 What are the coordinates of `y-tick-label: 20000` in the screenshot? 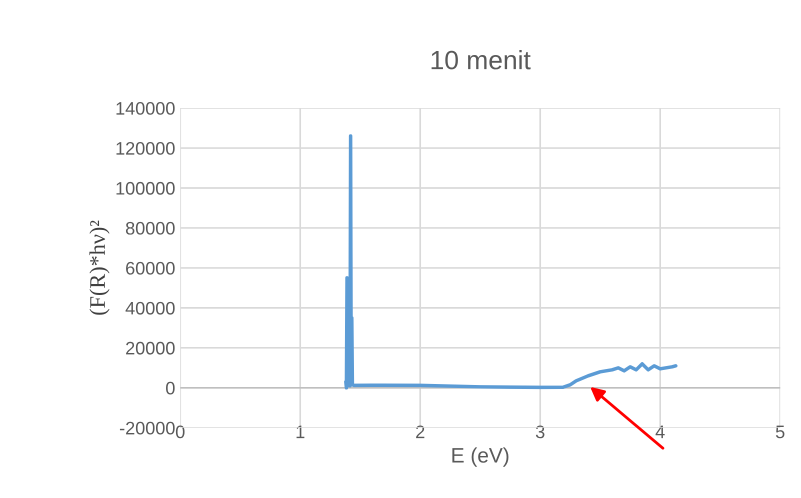 It's located at (150, 348).